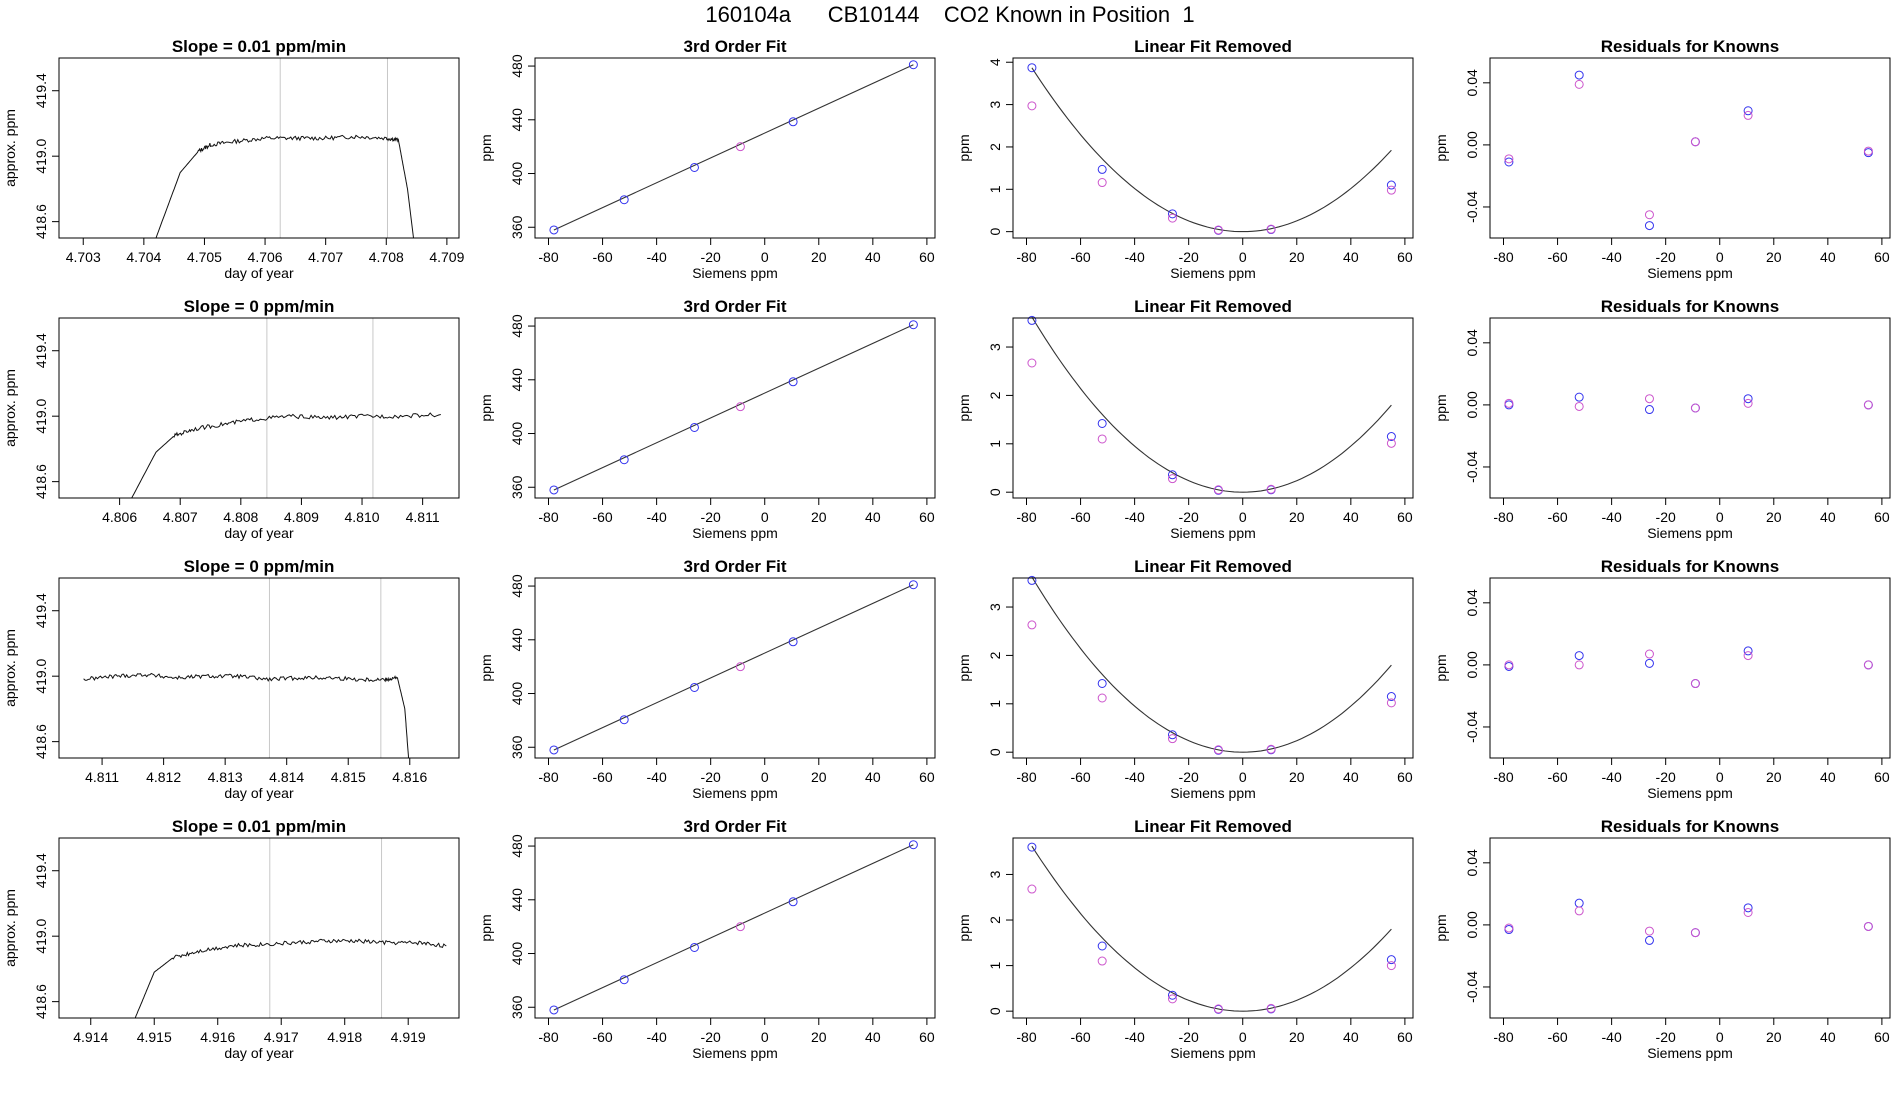  Describe the element at coordinates (964, 667) in the screenshot. I see `y-axis-label: ppm` at that location.